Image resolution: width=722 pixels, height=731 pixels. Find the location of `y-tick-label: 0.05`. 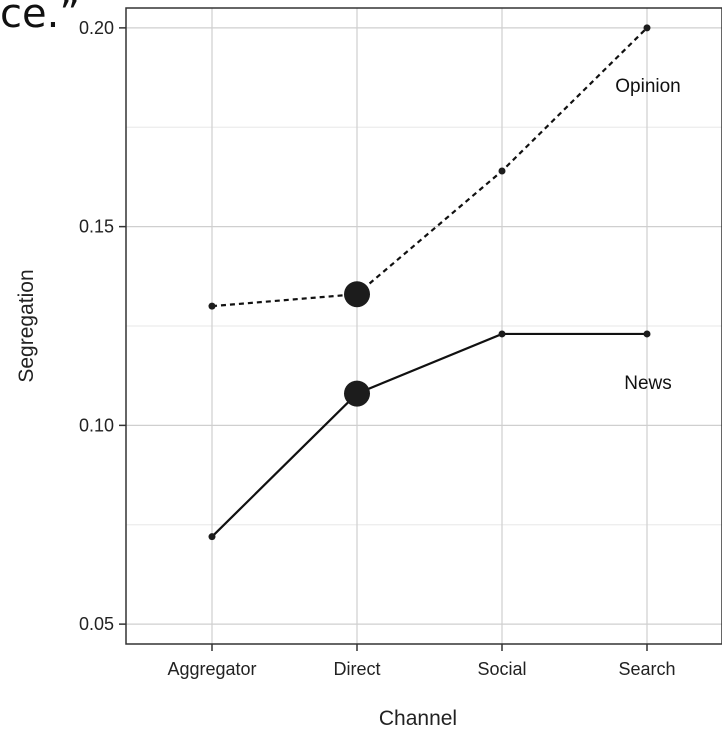

y-tick-label: 0.05 is located at coordinates (96, 624).